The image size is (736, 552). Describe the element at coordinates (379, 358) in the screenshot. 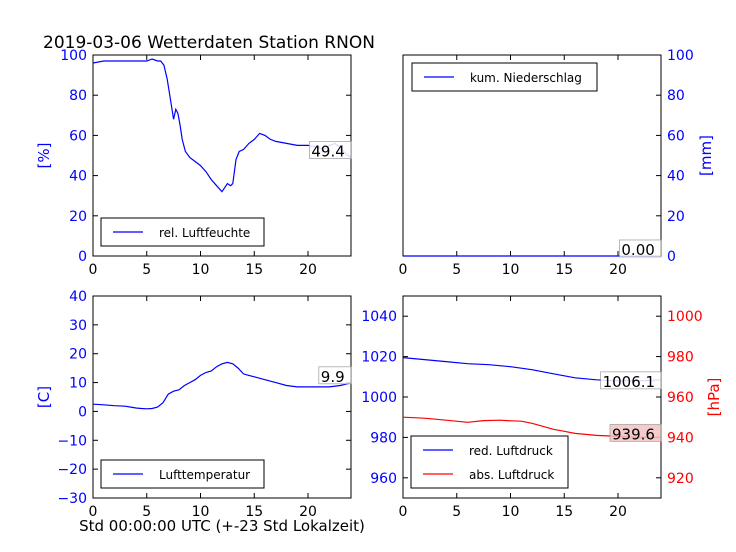

I see `y-tick-label: 1020` at that location.